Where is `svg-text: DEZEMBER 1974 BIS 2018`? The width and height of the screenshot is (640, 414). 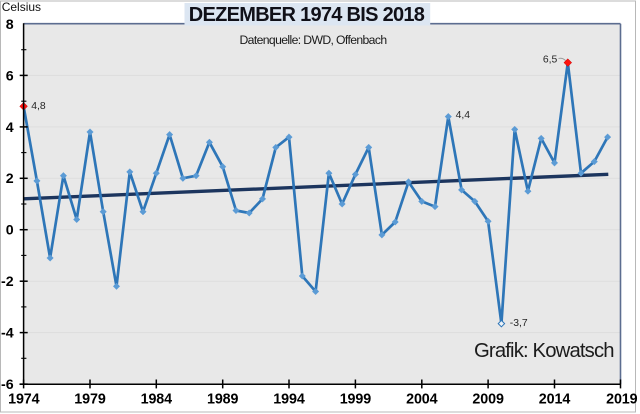
svg-text: DEZEMBER 1974 BIS 2018 is located at coordinates (307, 15).